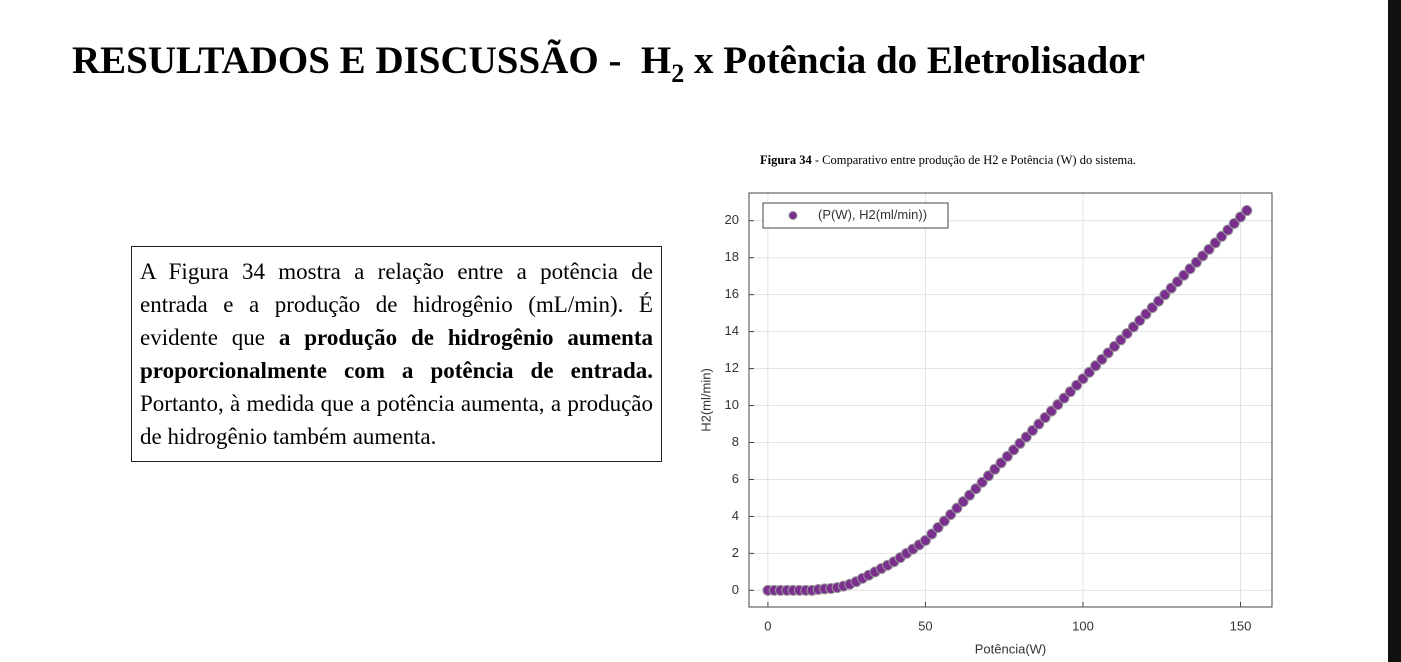  Describe the element at coordinates (678, 73) in the screenshot. I see `title-sub: 2` at that location.